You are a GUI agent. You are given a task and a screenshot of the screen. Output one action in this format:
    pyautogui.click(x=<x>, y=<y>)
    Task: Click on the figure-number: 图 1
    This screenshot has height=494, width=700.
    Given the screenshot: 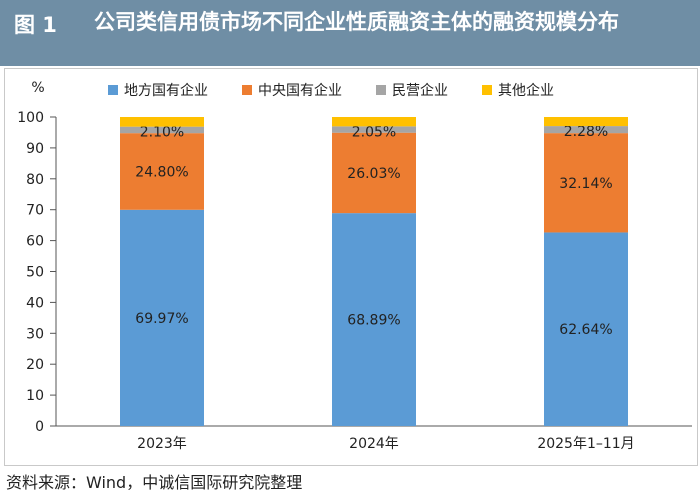 What is the action you would take?
    pyautogui.click(x=35, y=25)
    